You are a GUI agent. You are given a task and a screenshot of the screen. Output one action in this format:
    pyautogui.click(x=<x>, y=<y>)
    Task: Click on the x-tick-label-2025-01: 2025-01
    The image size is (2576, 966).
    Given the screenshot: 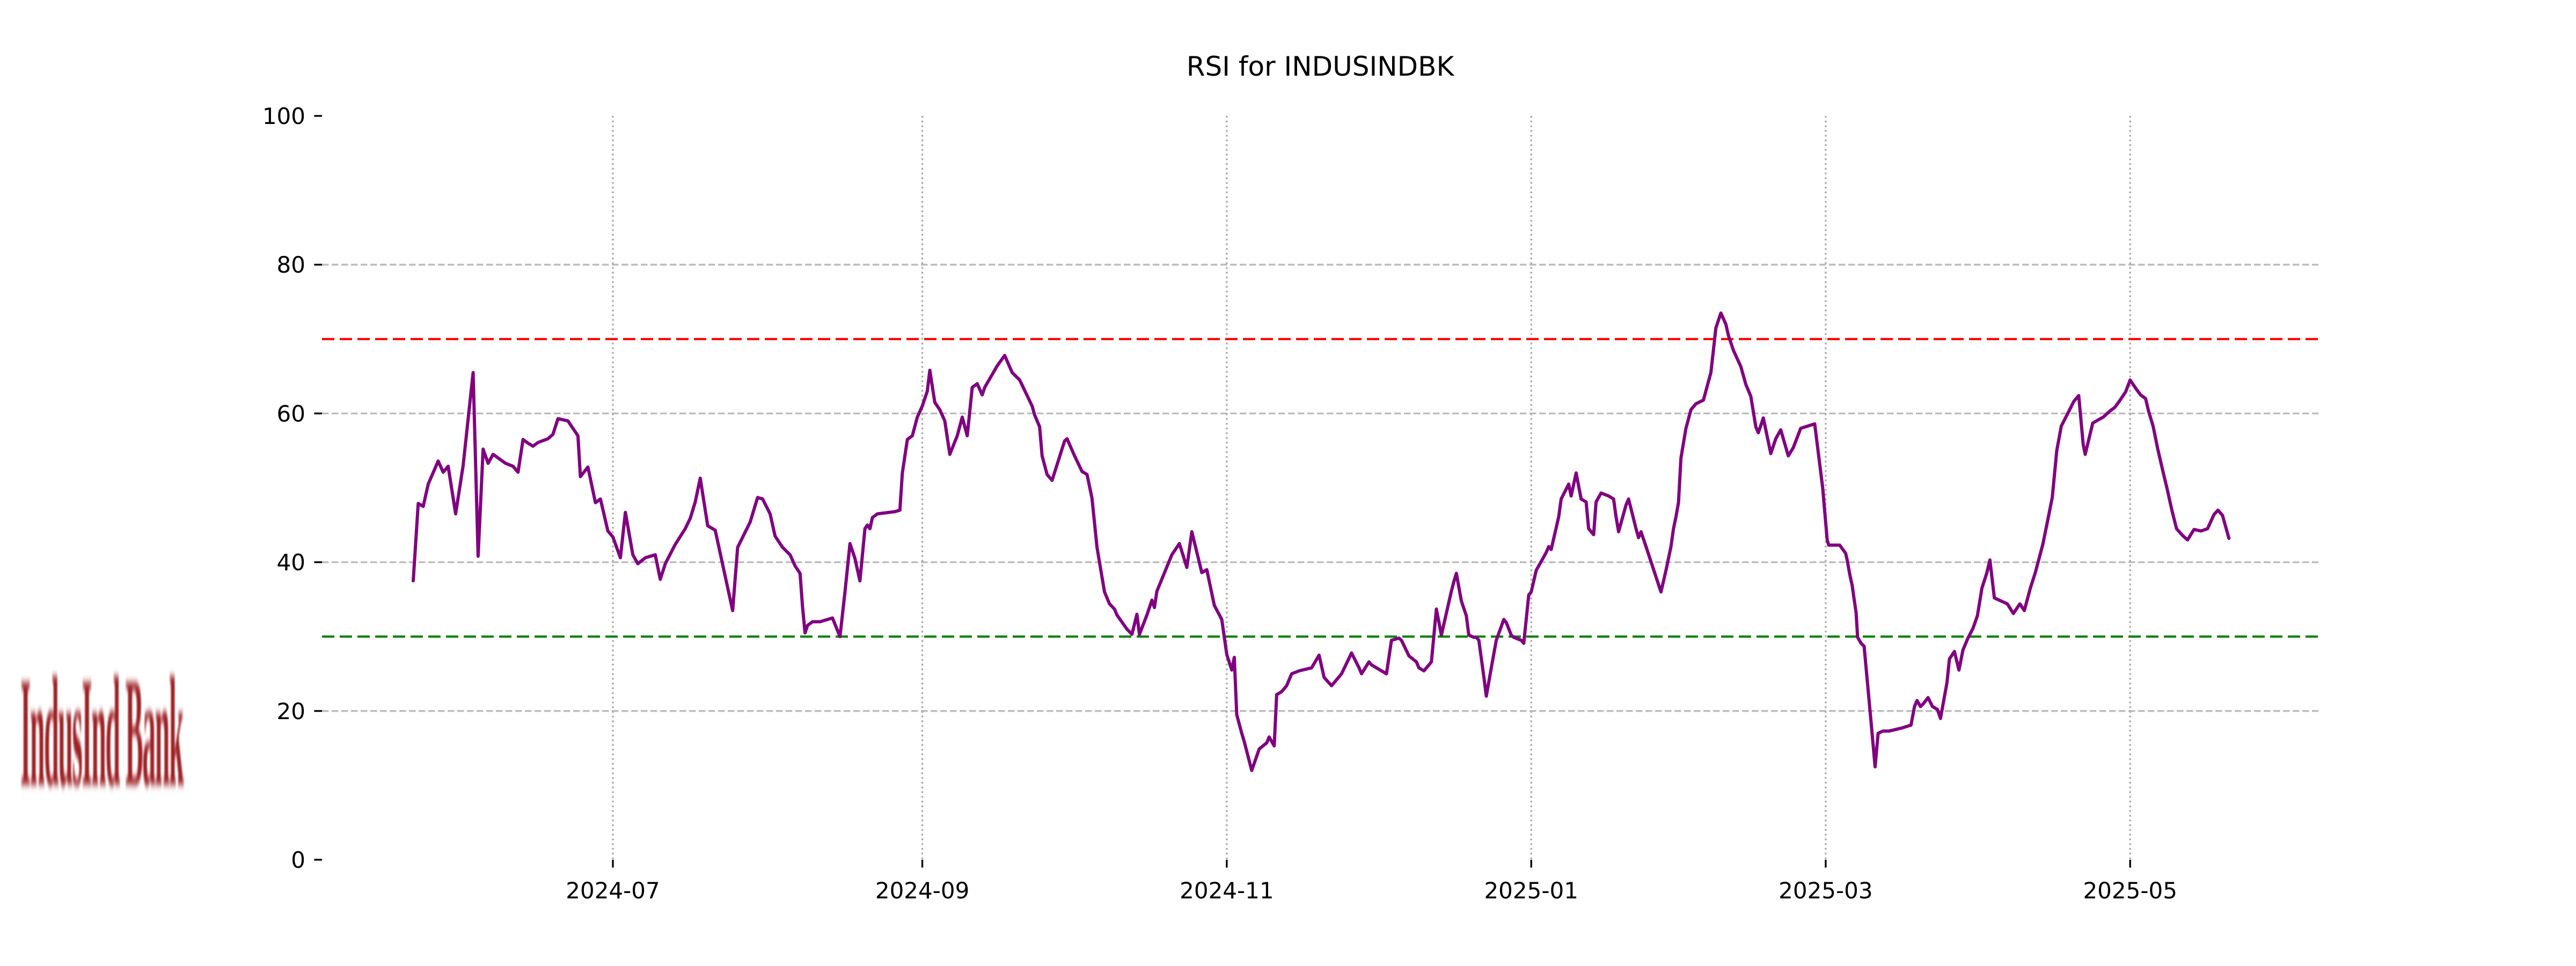 What is the action you would take?
    pyautogui.click(x=1531, y=890)
    